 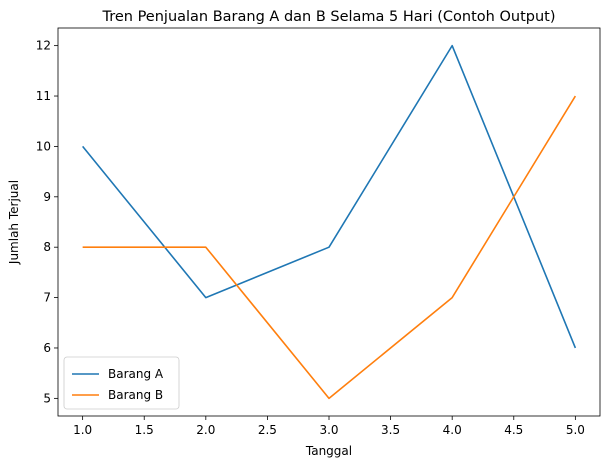 What do you see at coordinates (47, 197) in the screenshot?
I see `y-tick-label: 9` at bounding box center [47, 197].